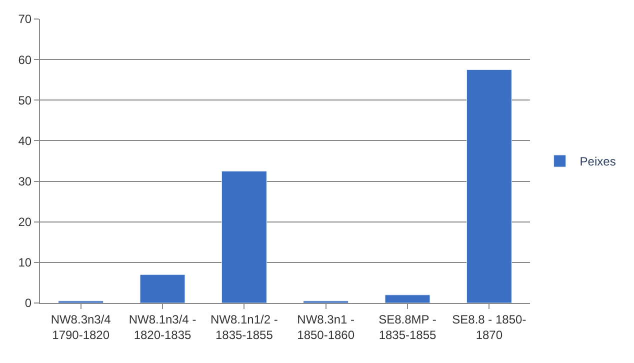  What do you see at coordinates (25, 181) in the screenshot?
I see `y-tick-label: 30` at bounding box center [25, 181].